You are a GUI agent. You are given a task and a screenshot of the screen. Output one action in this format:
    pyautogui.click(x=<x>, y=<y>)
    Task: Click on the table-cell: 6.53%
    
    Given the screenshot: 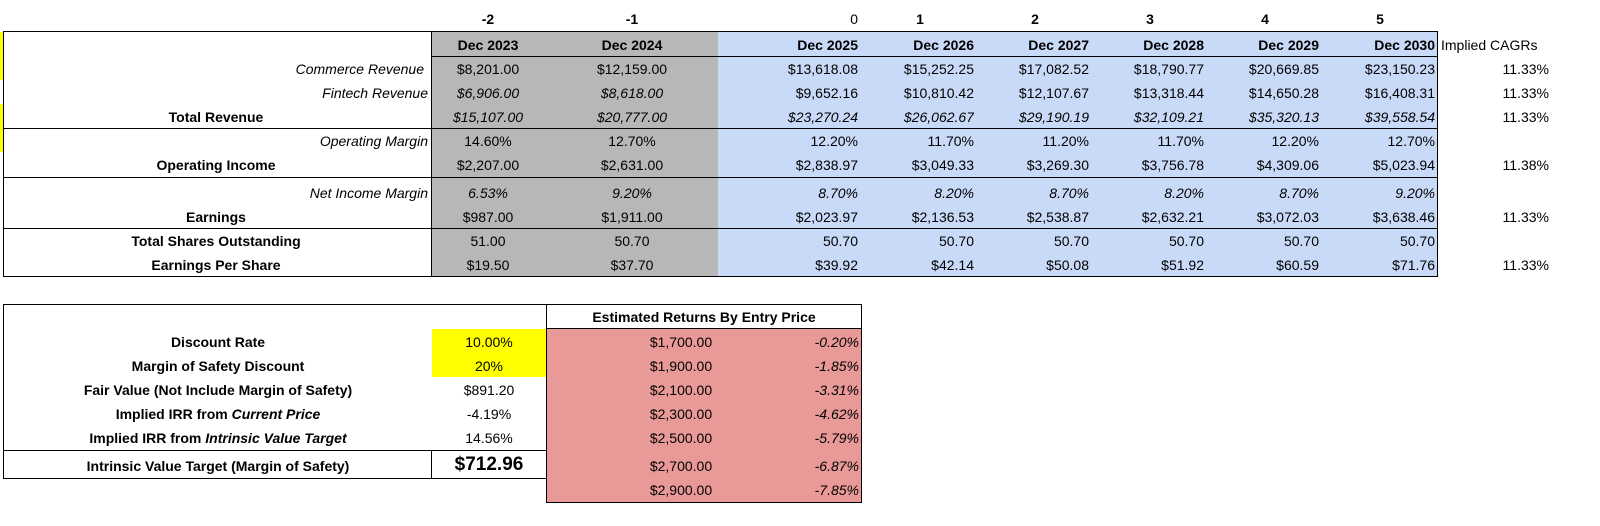 What is the action you would take?
    pyautogui.click(x=488, y=193)
    